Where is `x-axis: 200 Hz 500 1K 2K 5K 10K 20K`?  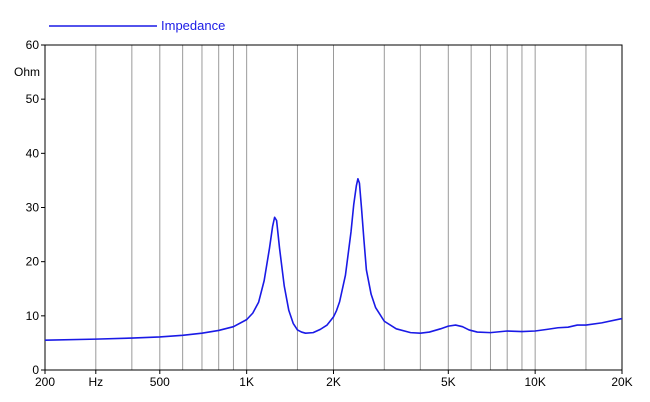
x-axis: 200 Hz 500 1K 2K 5K 10K 20K is located at coordinates (334, 379).